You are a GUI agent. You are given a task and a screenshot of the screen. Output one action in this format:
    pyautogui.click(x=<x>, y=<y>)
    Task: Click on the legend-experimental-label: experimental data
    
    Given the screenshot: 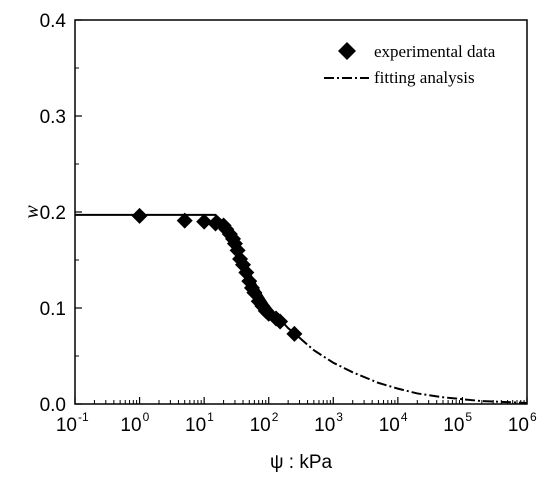 What is the action you would take?
    pyautogui.click(x=435, y=51)
    